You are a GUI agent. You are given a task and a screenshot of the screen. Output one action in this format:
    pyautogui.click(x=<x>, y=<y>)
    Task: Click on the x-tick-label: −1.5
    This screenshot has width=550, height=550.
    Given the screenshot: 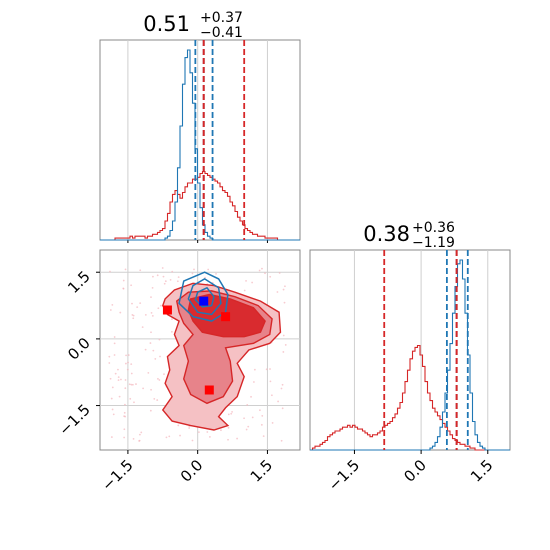 What is the action you would take?
    pyautogui.click(x=117, y=475)
    